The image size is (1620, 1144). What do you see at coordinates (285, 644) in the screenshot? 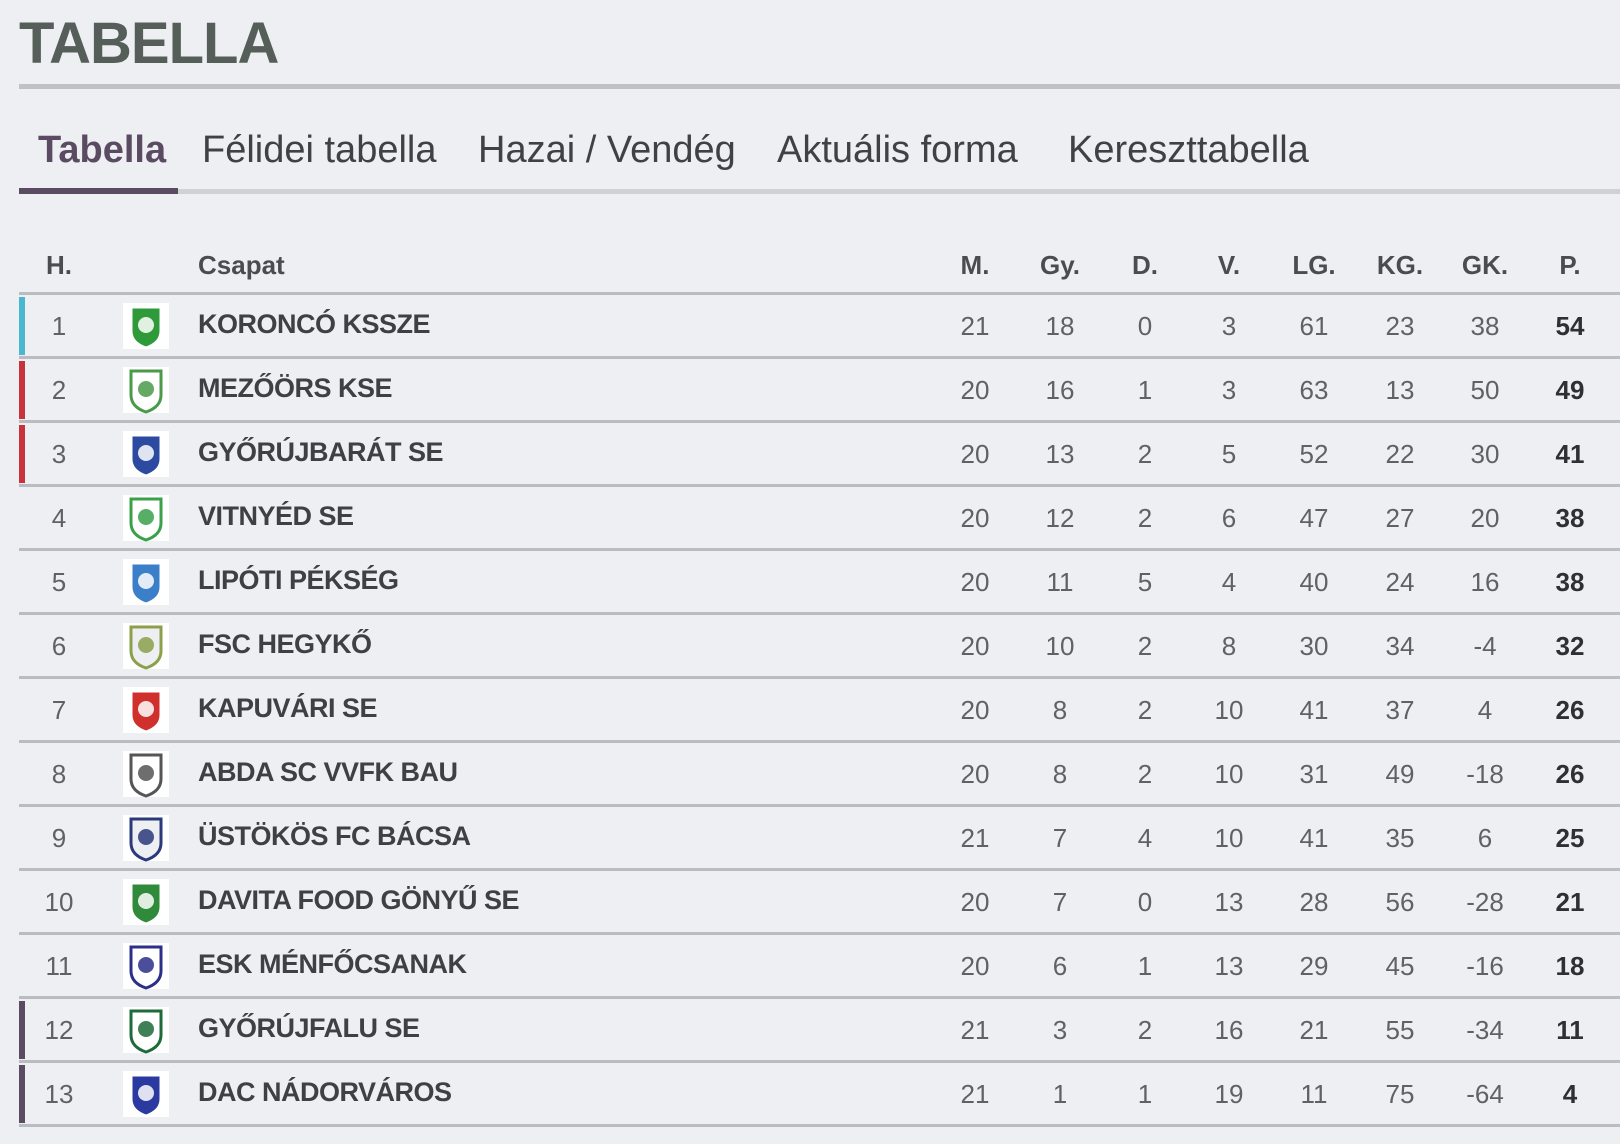
I see `team-name-link: FSC HEGYKŐ` at bounding box center [285, 644].